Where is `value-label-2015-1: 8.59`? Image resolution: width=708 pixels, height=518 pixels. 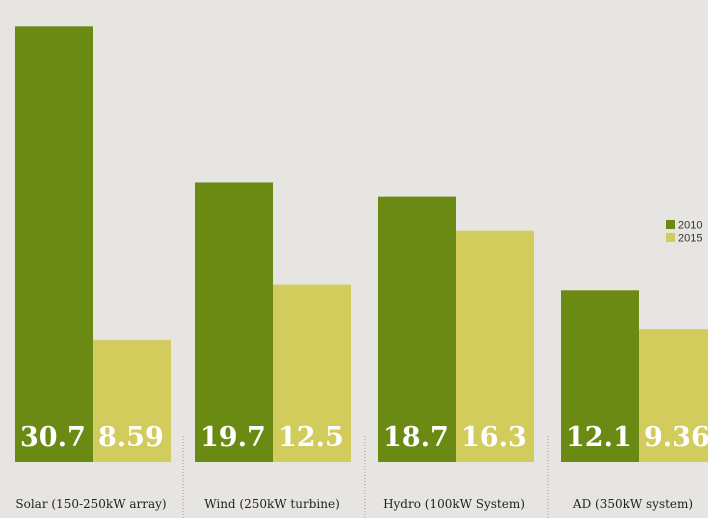 value-label-2015-1: 8.59 is located at coordinates (131, 437).